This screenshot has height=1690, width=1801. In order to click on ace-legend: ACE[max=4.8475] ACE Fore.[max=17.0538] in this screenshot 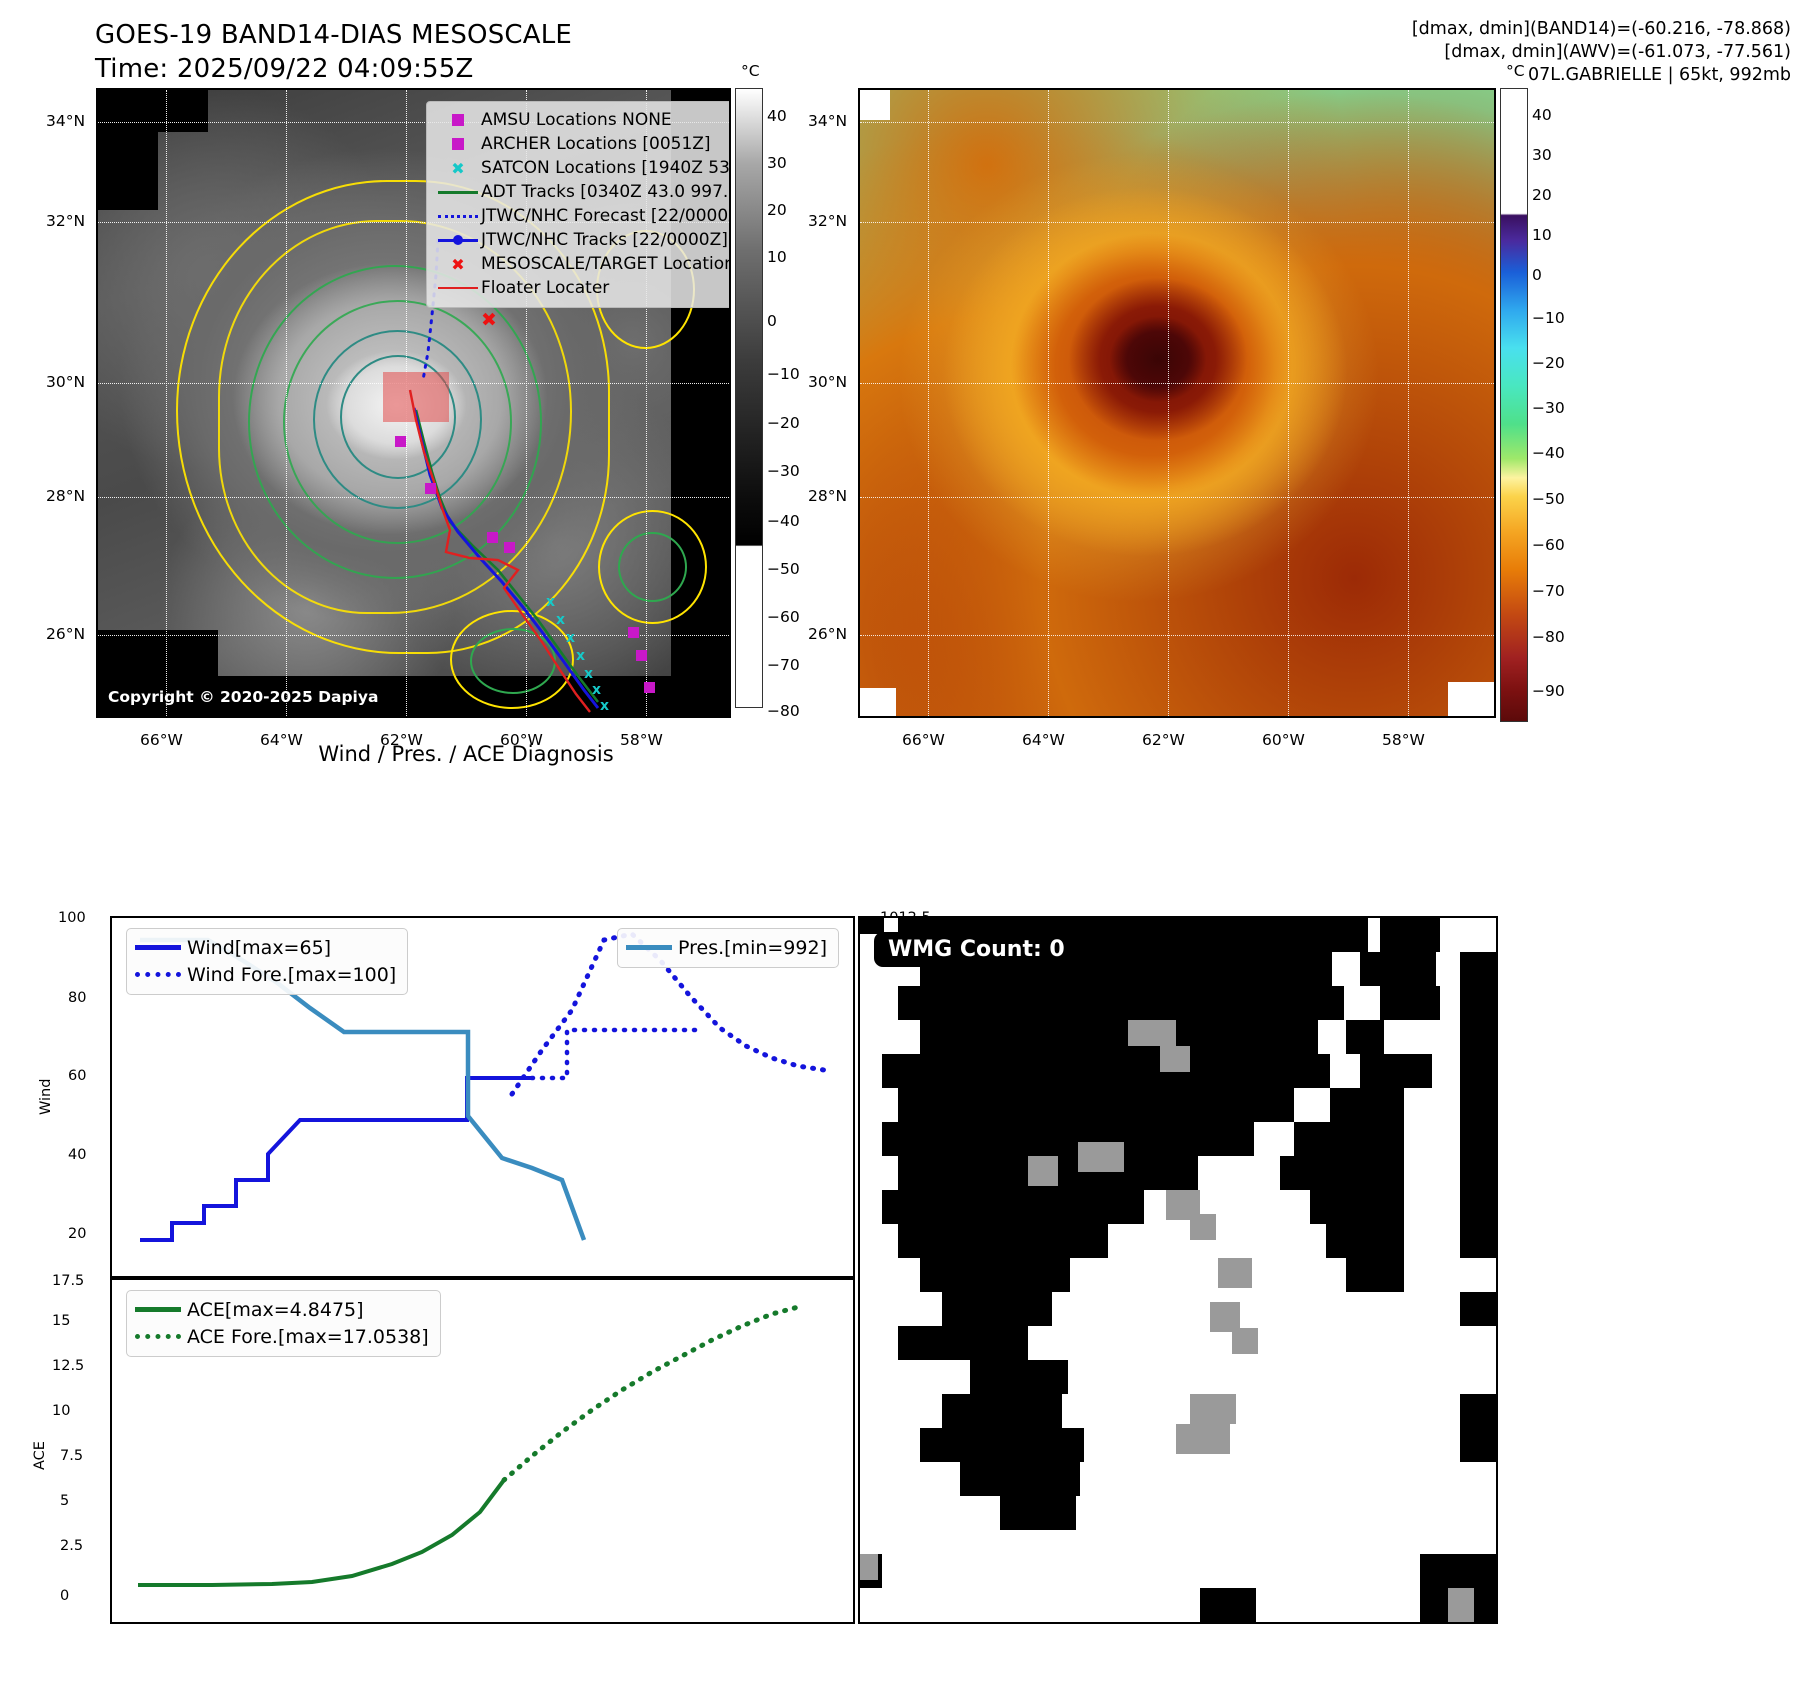, I will do `click(283, 1323)`.